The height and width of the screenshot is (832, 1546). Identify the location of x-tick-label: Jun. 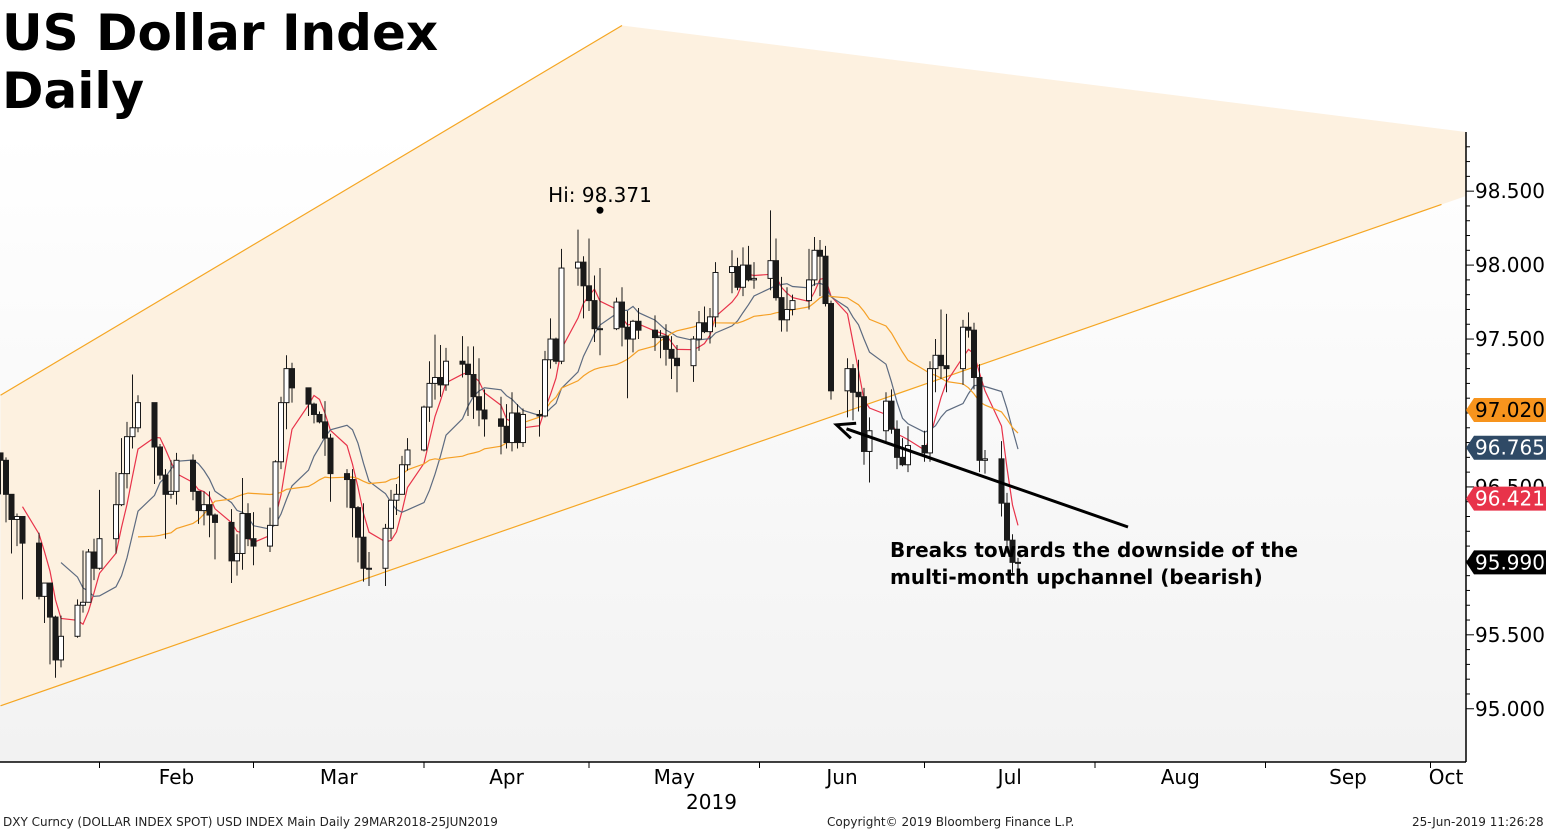
(840, 777).